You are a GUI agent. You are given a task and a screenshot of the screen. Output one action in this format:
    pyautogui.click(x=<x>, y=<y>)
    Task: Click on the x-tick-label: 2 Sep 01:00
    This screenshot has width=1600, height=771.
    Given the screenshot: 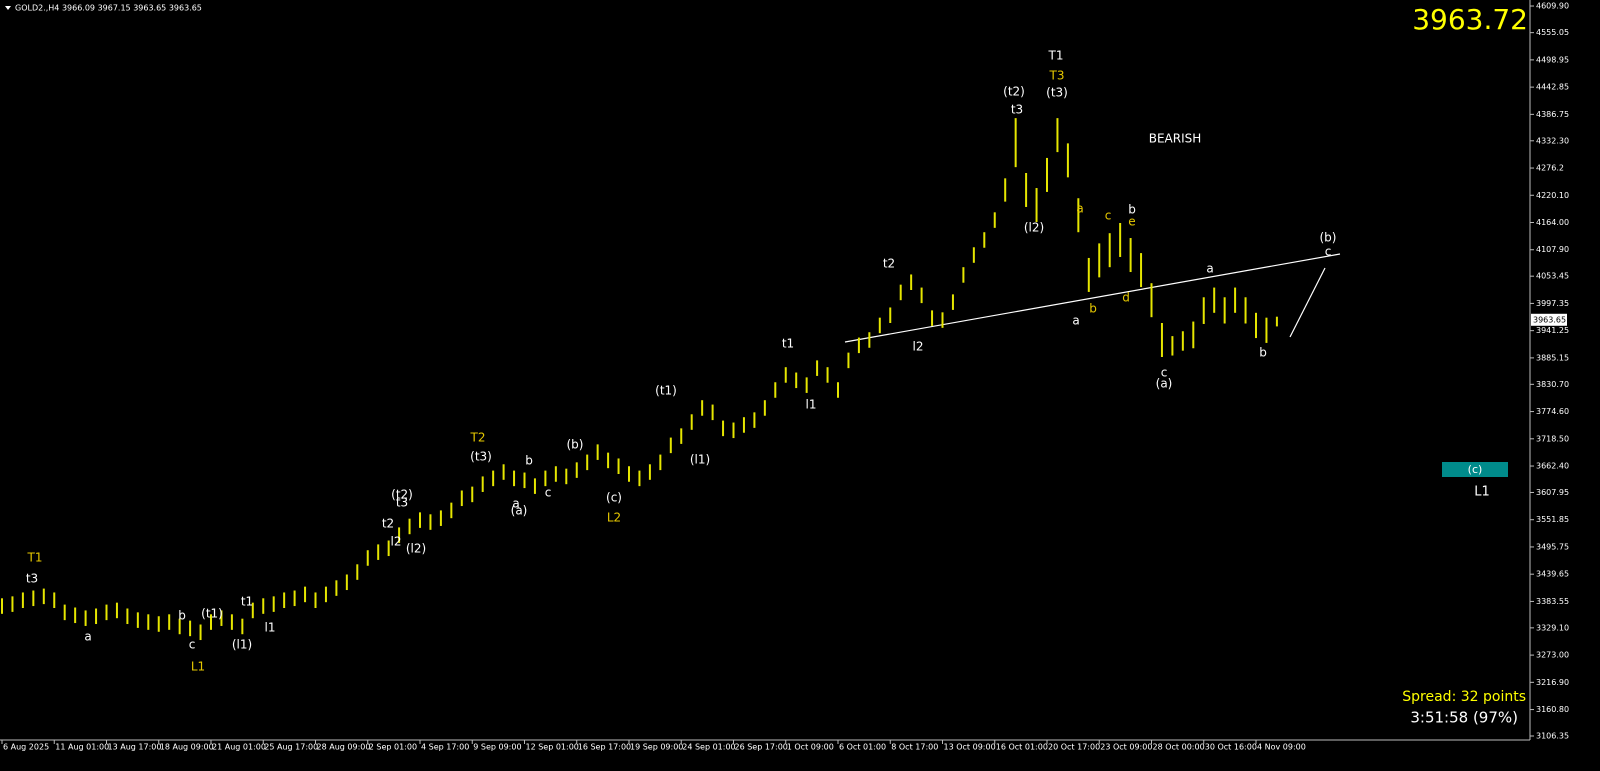 What is the action you would take?
    pyautogui.click(x=393, y=747)
    